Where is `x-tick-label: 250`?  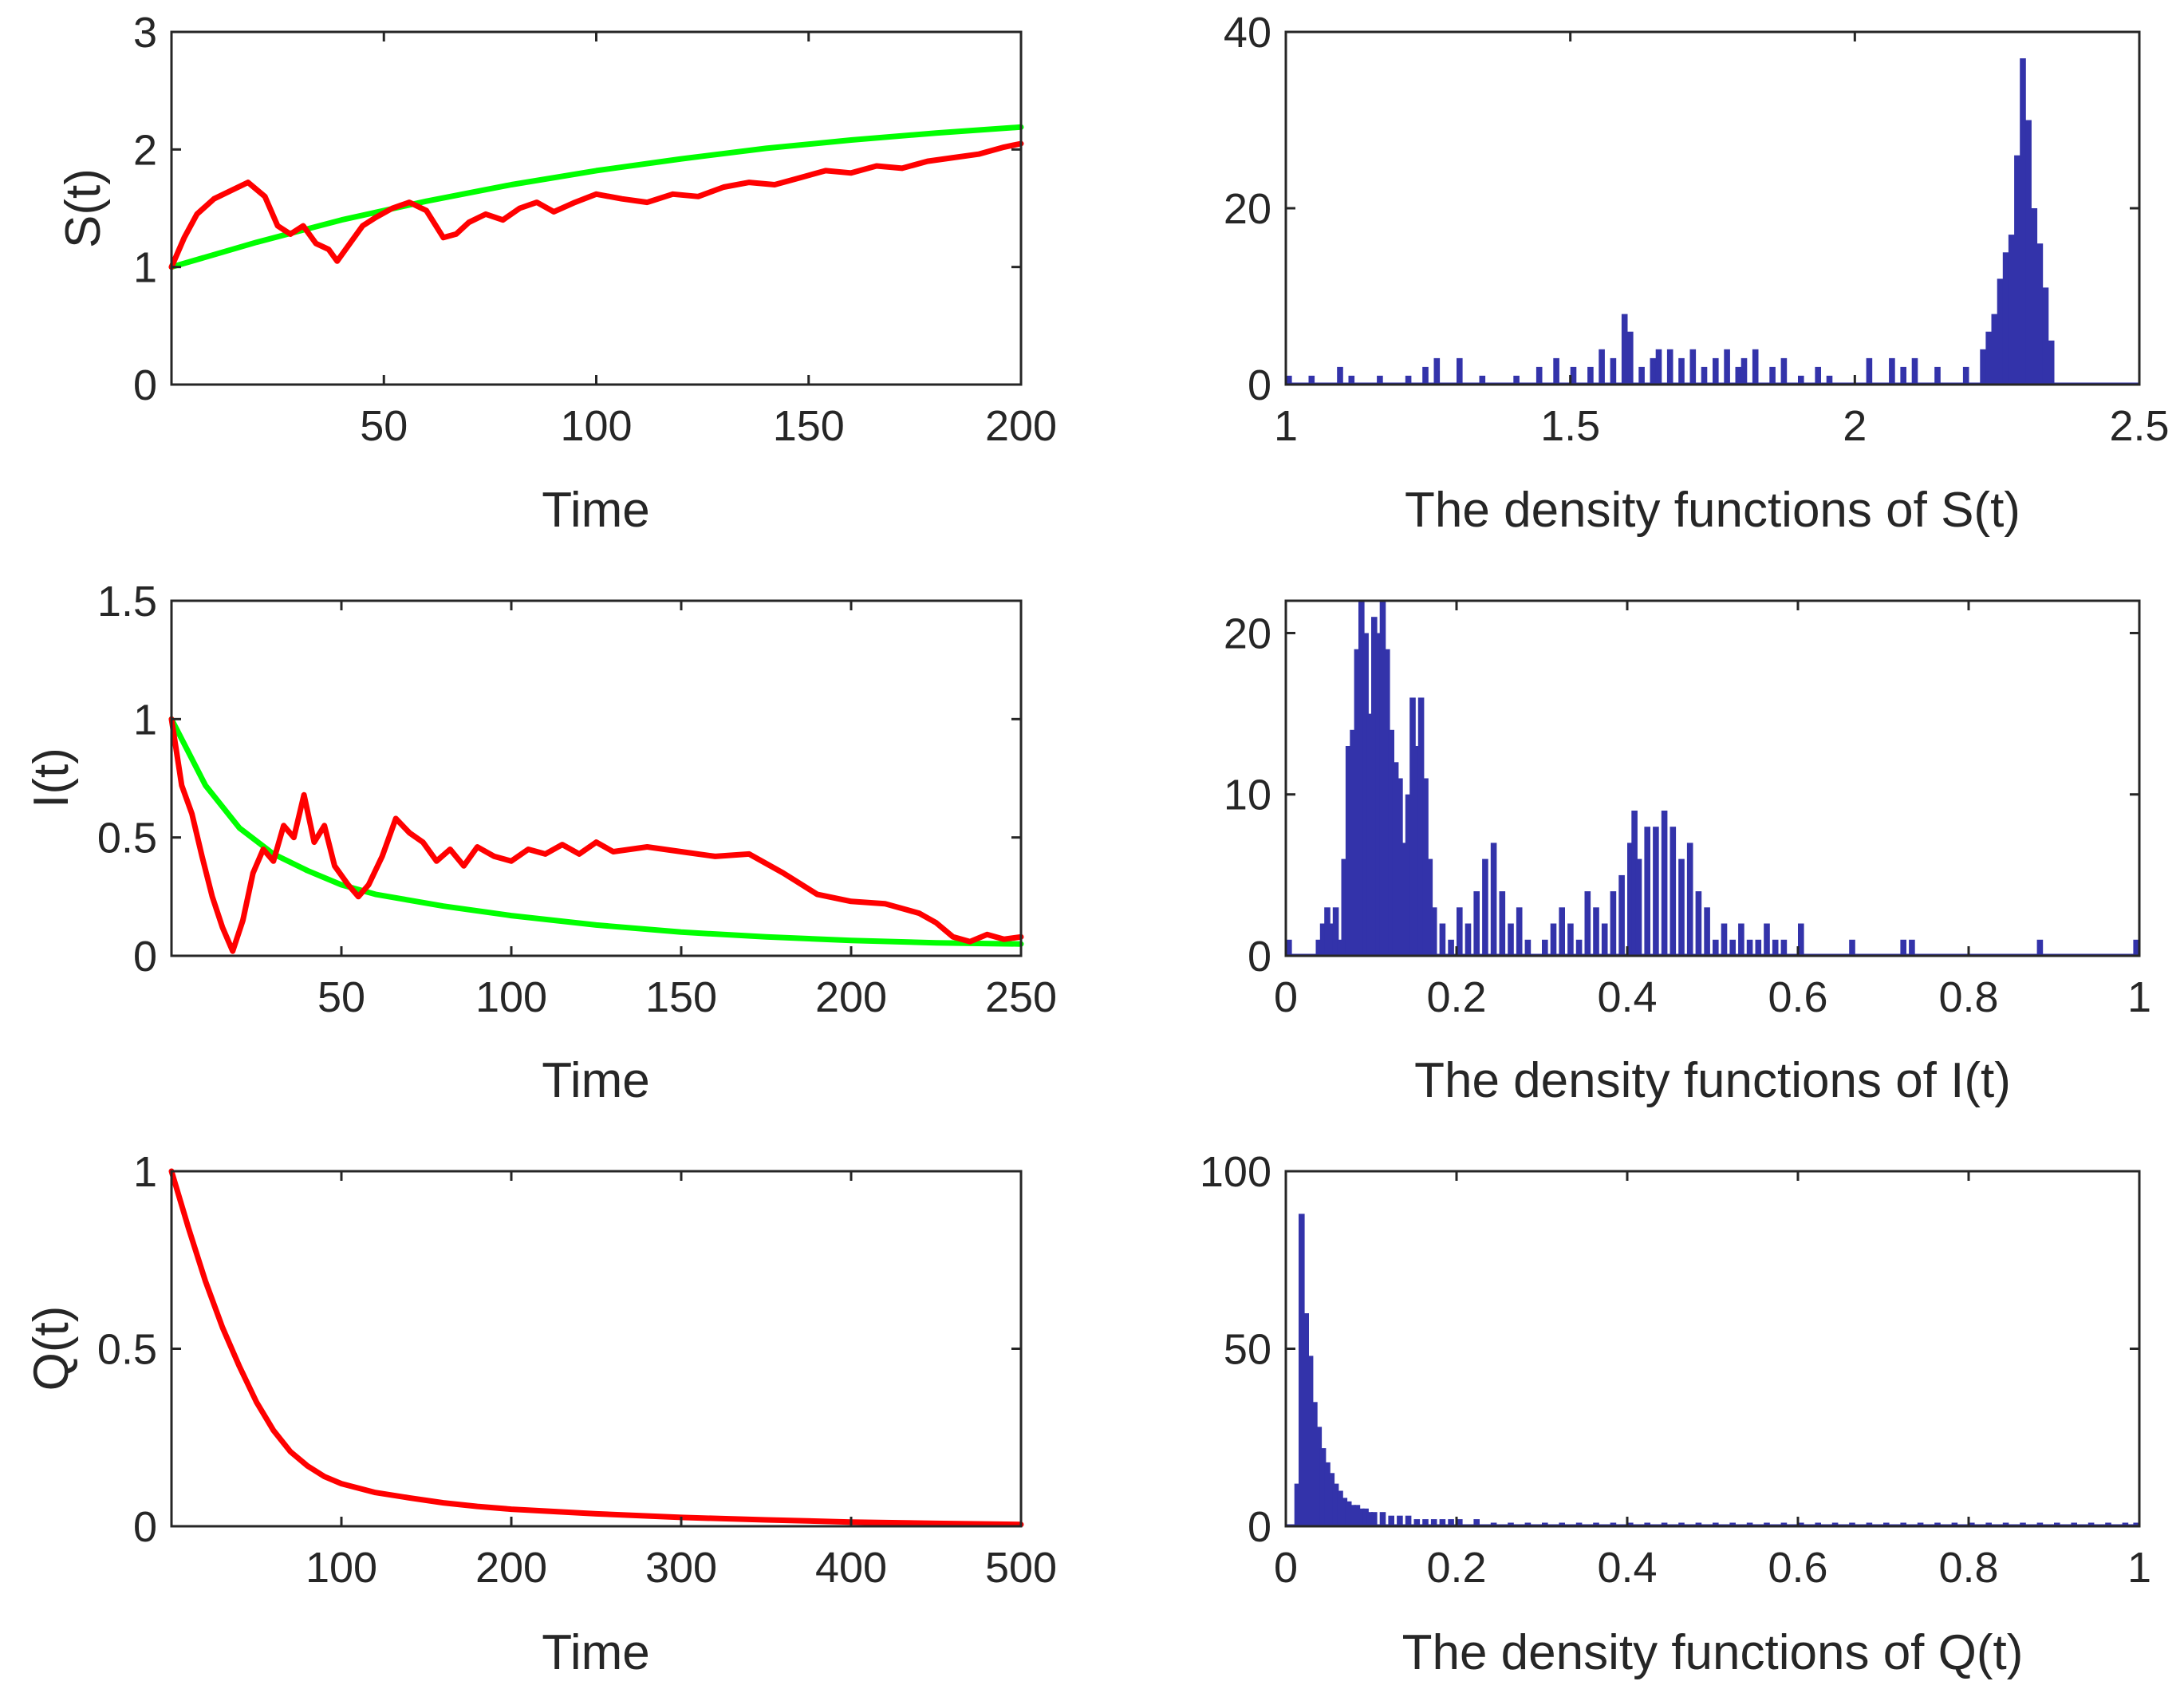 x-tick-label: 250 is located at coordinates (1021, 997).